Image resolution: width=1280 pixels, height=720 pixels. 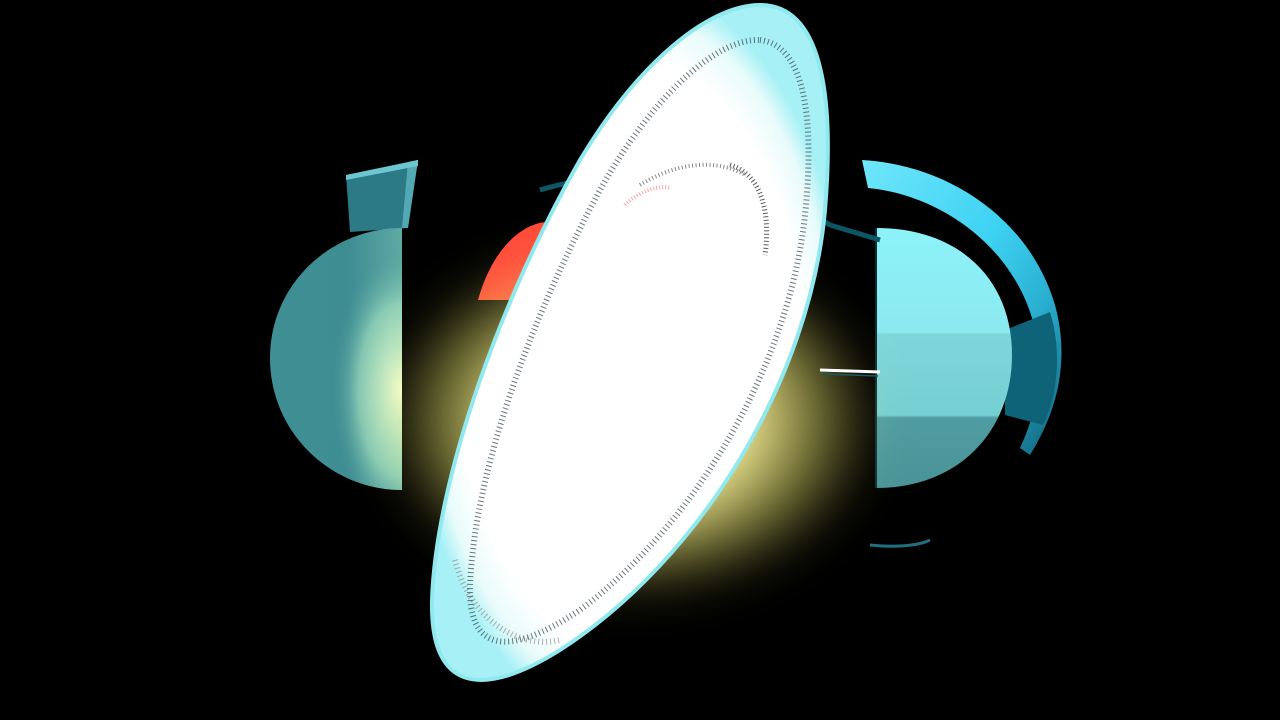 What do you see at coordinates (336, 359) in the screenshot?
I see `left-hemisphere` at bounding box center [336, 359].